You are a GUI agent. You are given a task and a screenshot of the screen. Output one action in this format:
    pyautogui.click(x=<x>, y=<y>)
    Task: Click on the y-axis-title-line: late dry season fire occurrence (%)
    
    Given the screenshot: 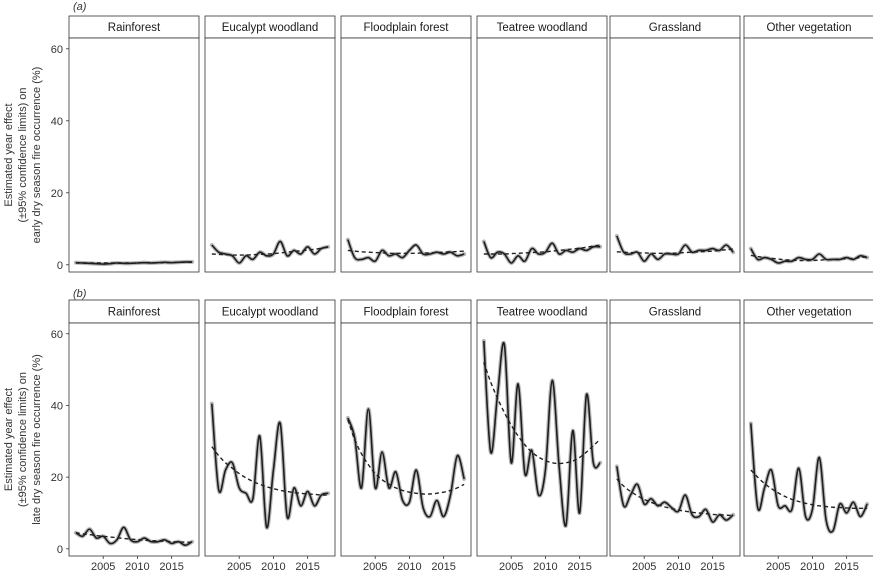 What is the action you would take?
    pyautogui.click(x=37, y=439)
    